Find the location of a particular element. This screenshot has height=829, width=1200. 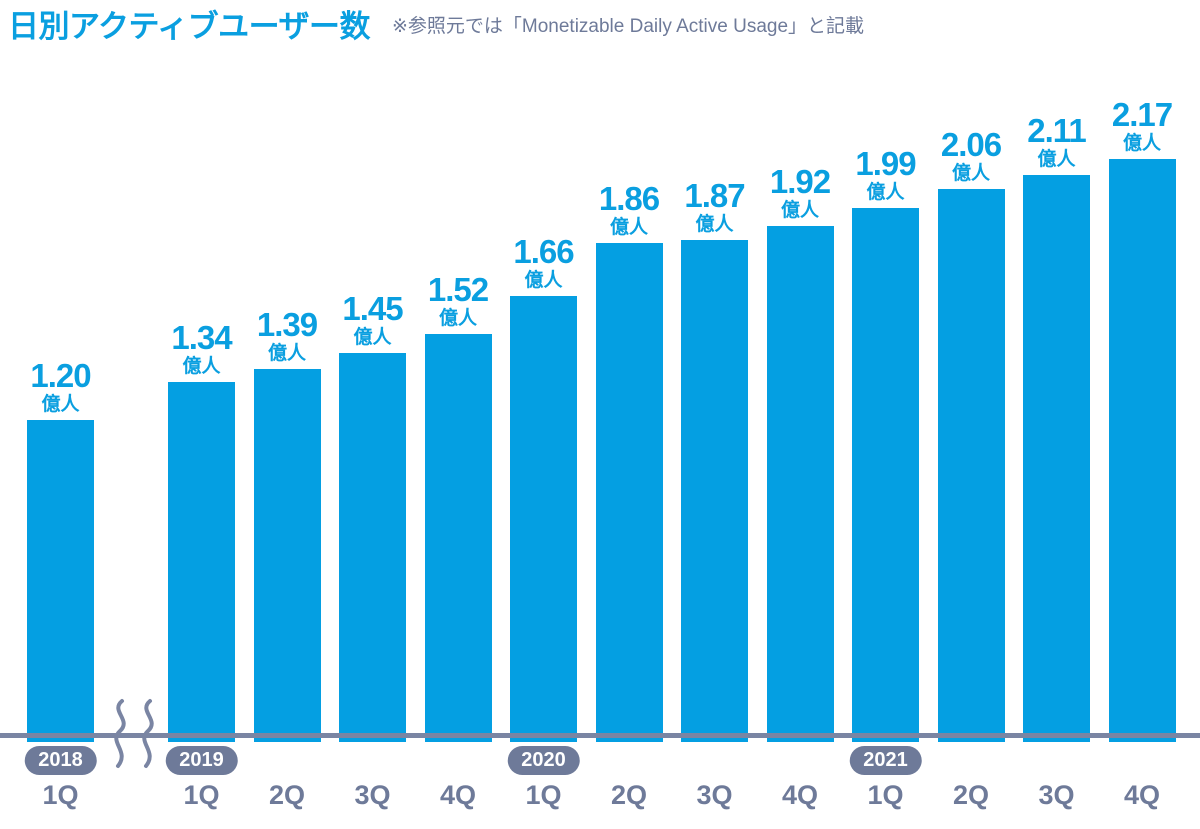

bar-value-label: 1.99 億人 is located at coordinates (885, 173).